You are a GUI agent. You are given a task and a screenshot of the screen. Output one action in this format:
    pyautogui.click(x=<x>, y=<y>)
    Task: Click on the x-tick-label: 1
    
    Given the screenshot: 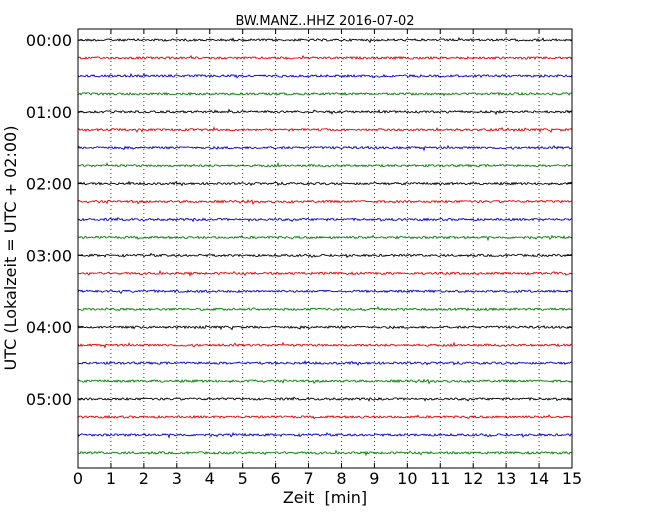 What is the action you would take?
    pyautogui.click(x=111, y=478)
    